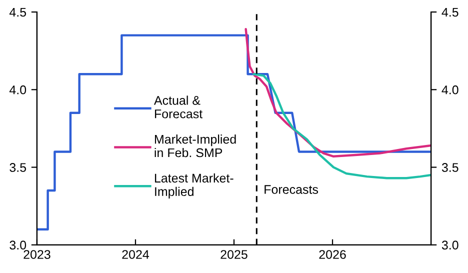  Describe the element at coordinates (17, 89) in the screenshot. I see `y-tick-label: 4.0` at that location.